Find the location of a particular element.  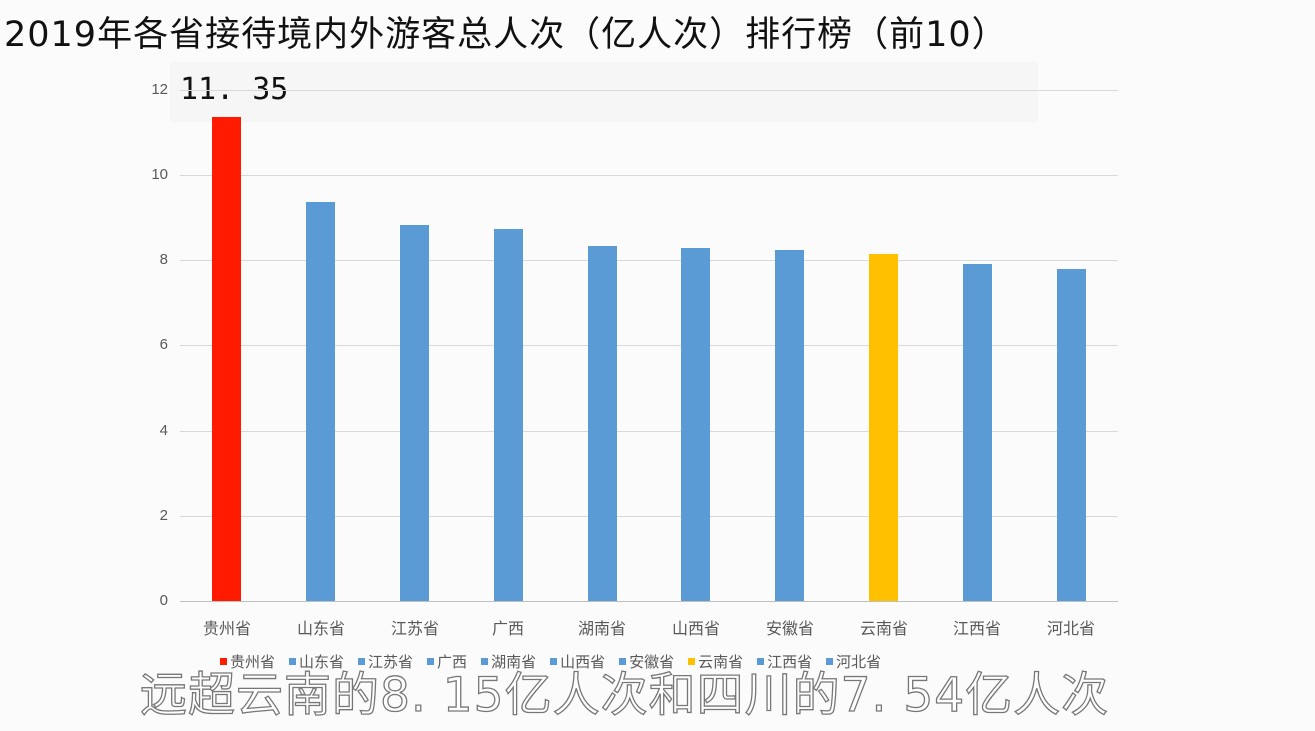

legend-label: 河北省 is located at coordinates (859, 662).